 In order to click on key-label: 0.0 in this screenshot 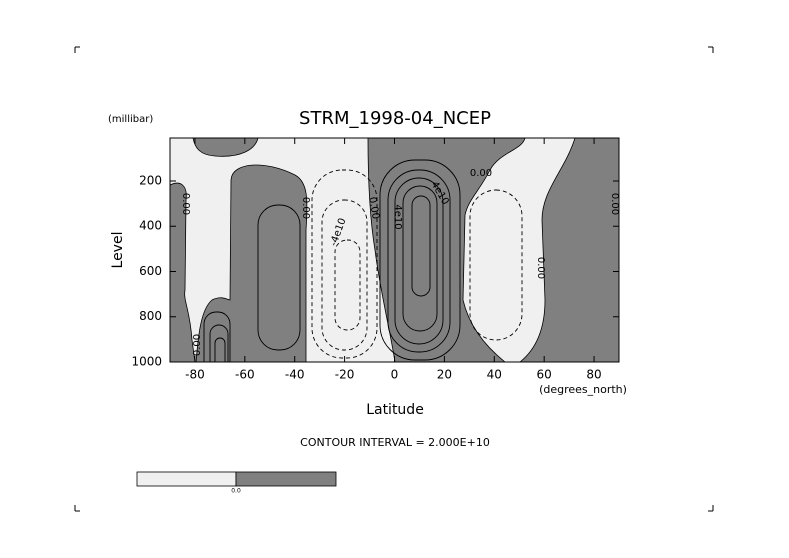, I will do `click(236, 491)`.